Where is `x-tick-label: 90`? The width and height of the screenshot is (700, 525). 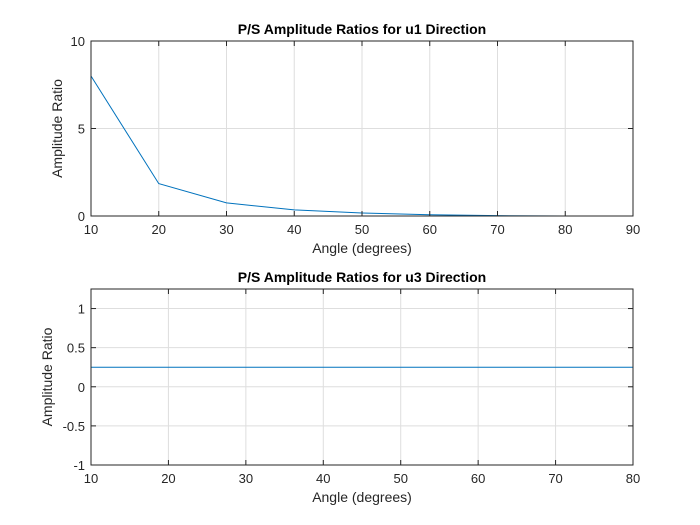 x-tick-label: 90 is located at coordinates (633, 229).